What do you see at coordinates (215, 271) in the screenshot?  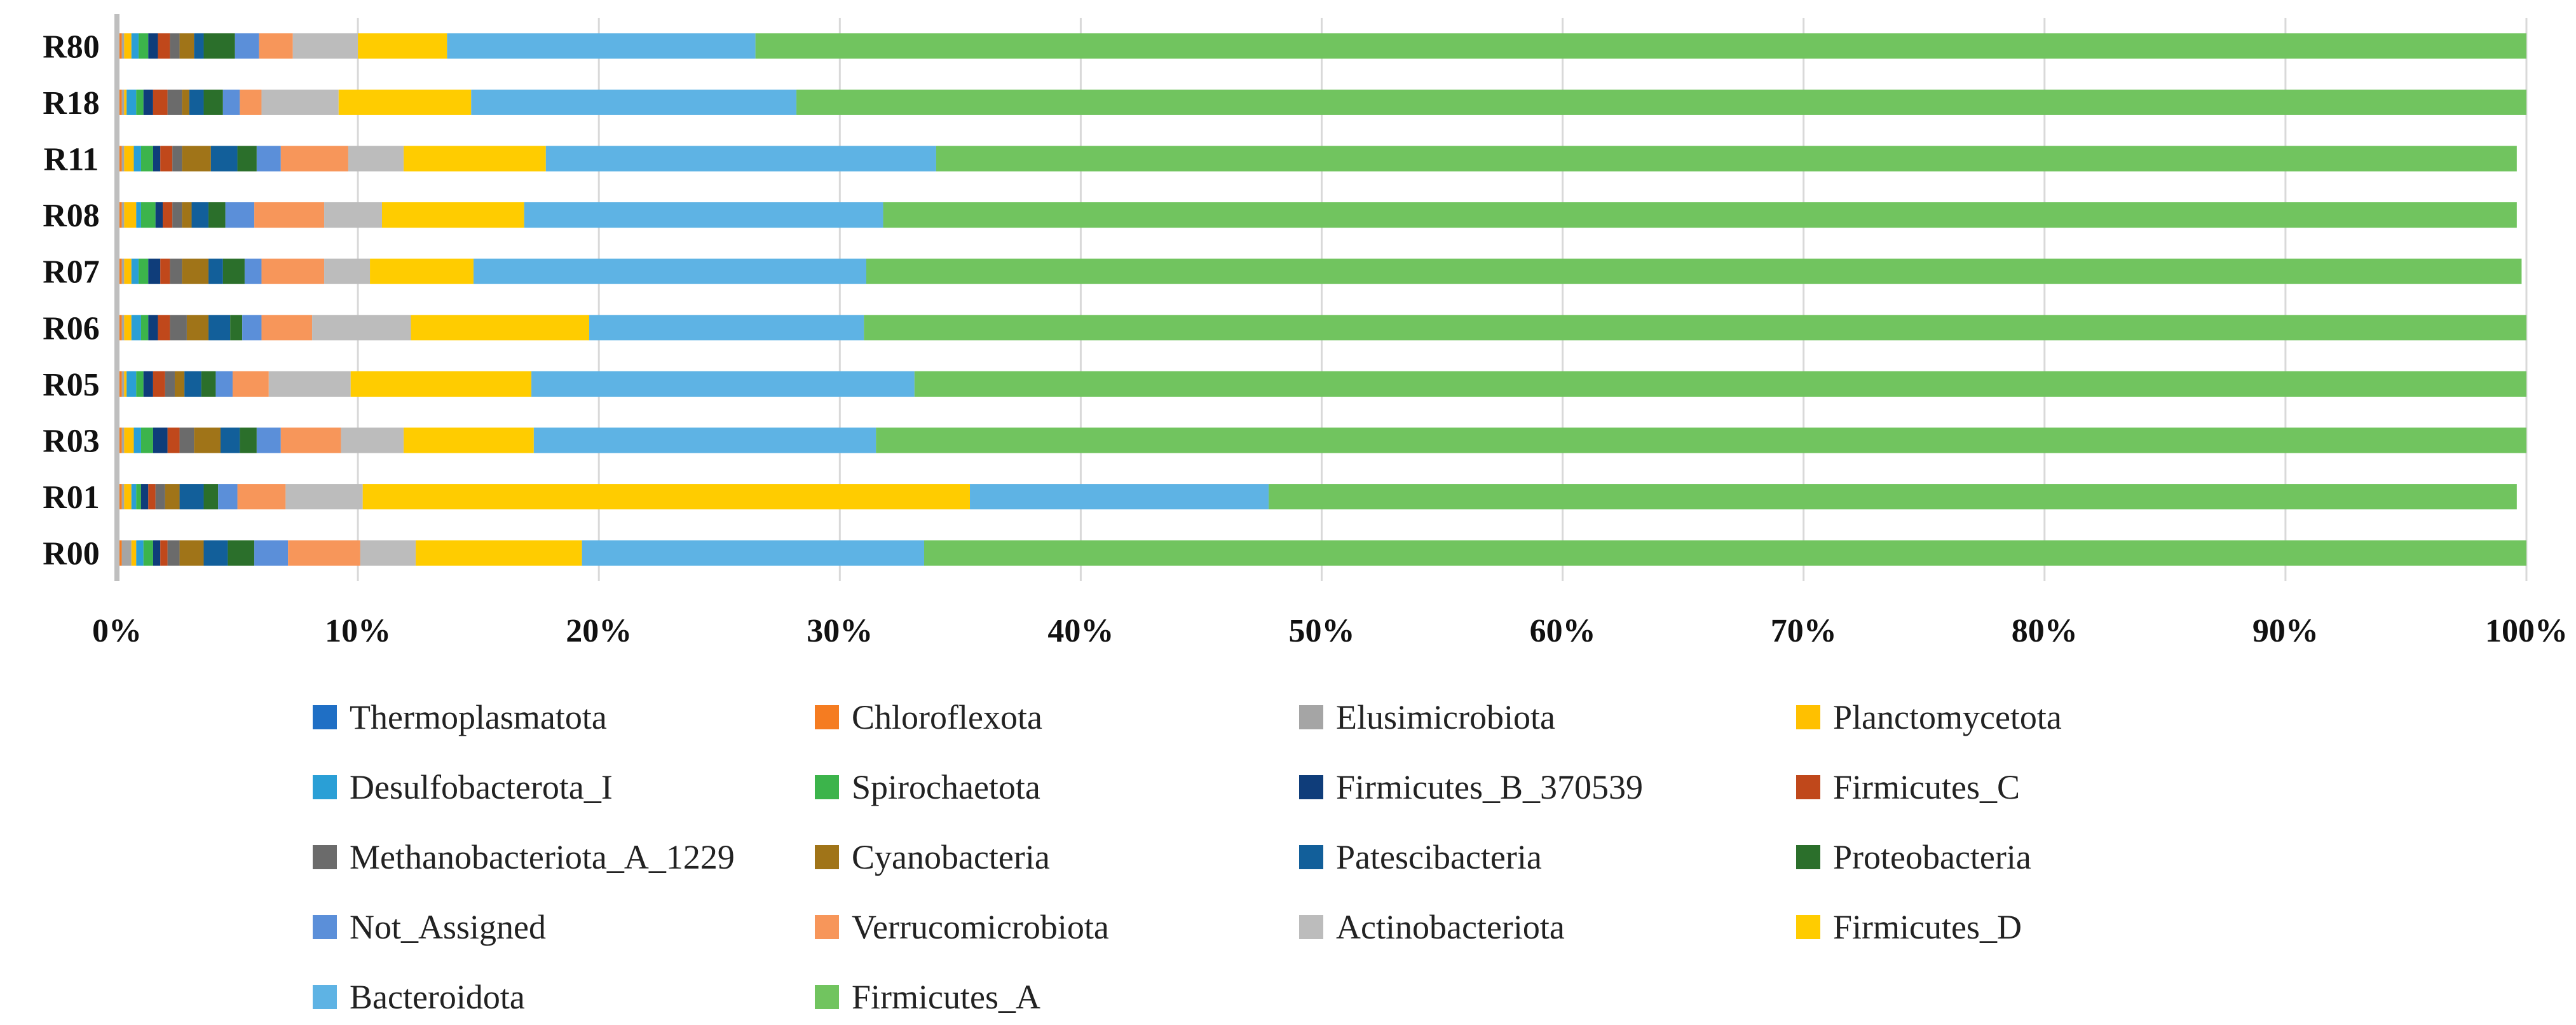 I see `bar-r07-patescibacteria` at bounding box center [215, 271].